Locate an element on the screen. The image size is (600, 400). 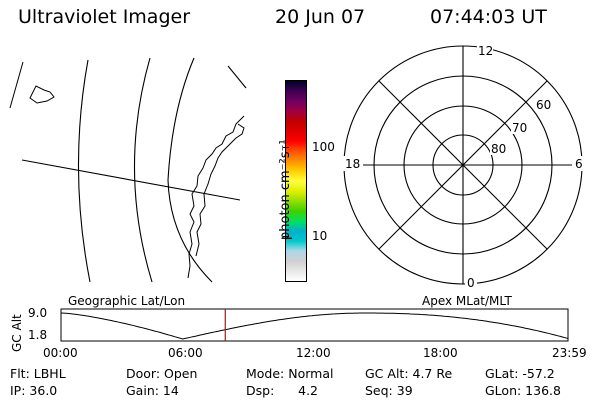
x-tick-label: 06:00 is located at coordinates (185, 353).